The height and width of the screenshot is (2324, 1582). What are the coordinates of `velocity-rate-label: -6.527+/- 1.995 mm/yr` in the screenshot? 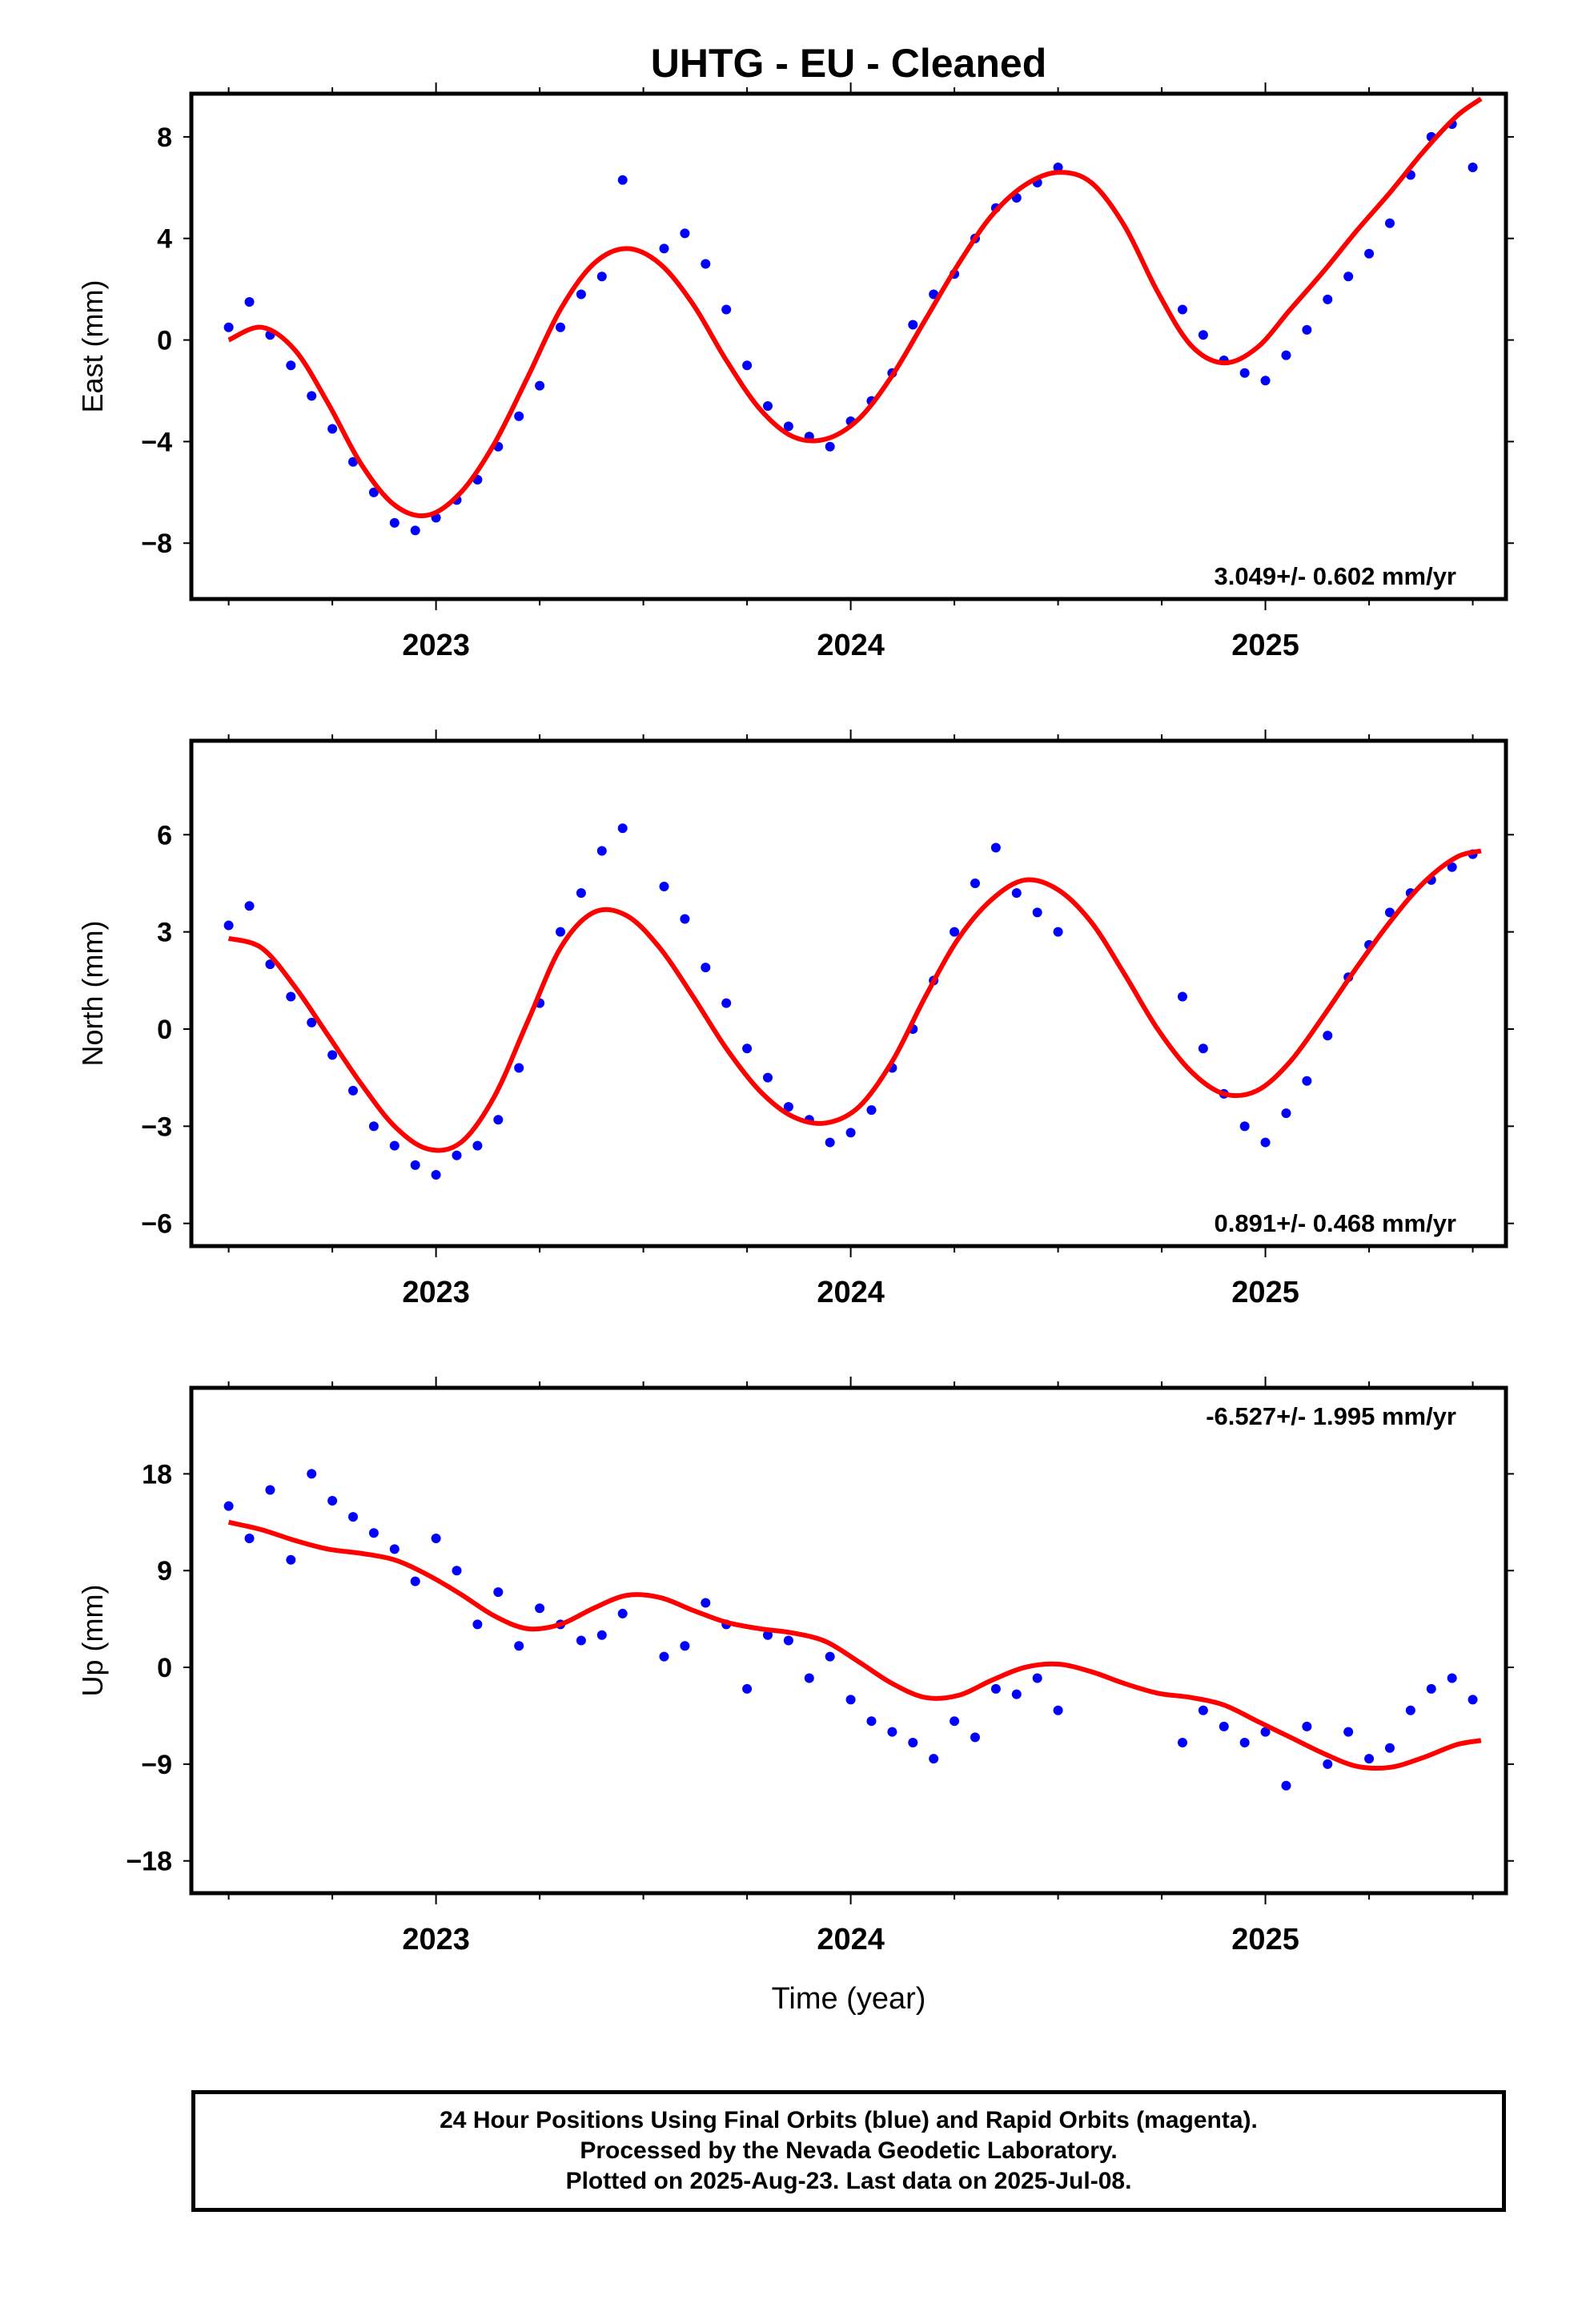 It's located at (1331, 1416).